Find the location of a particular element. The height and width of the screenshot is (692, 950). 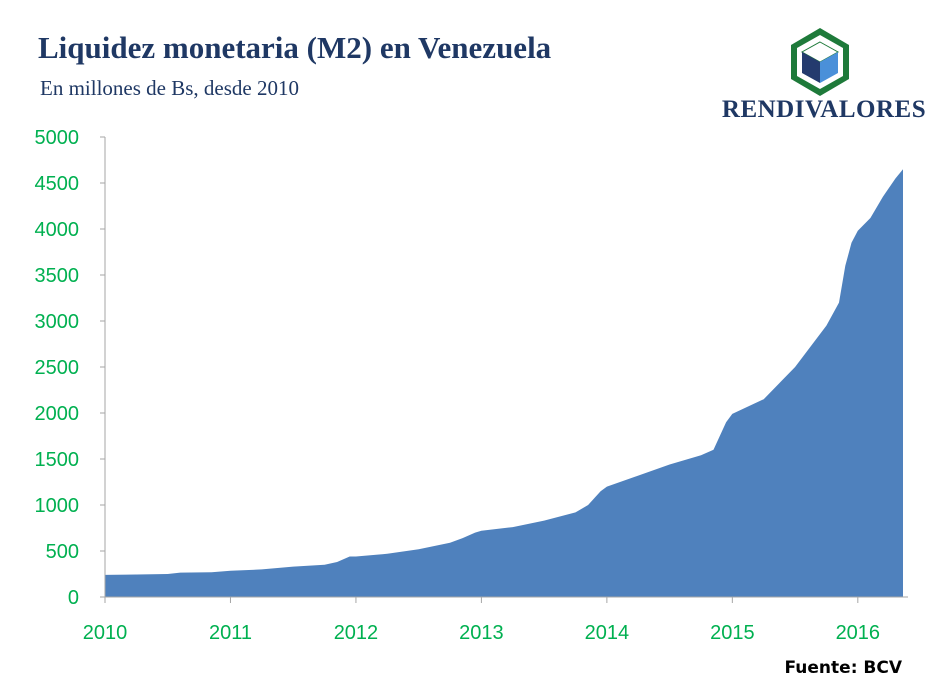

y-tick-label: 5000 is located at coordinates (57, 138).